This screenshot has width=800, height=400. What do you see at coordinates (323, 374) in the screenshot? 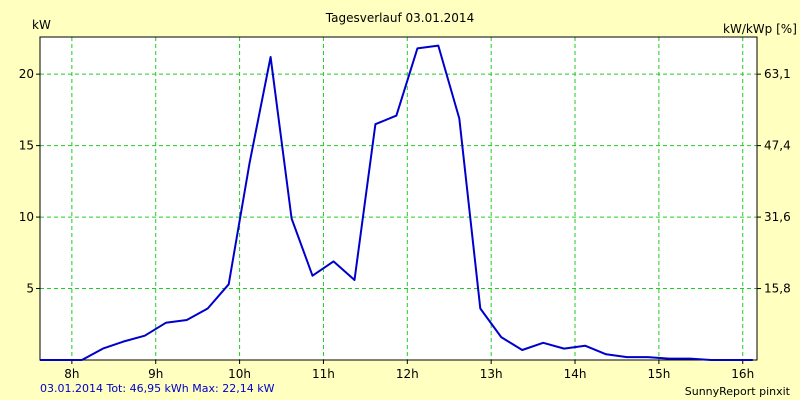
I see `x-tick-label: 11h` at bounding box center [323, 374].